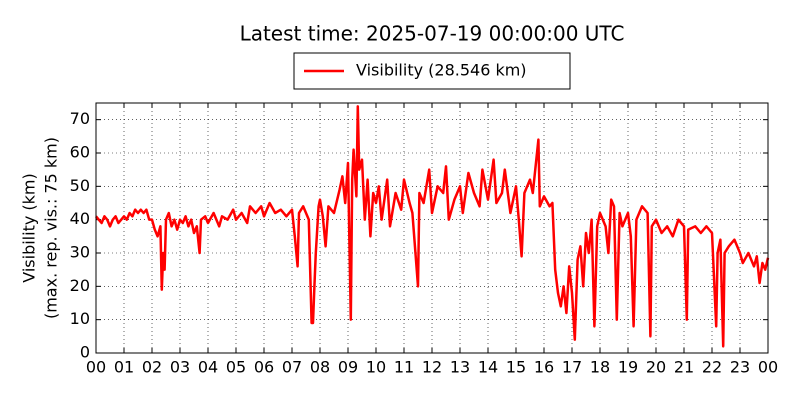 This screenshot has height=400, width=800. What do you see at coordinates (628, 367) in the screenshot?
I see `x-tick-label: 19` at bounding box center [628, 367].